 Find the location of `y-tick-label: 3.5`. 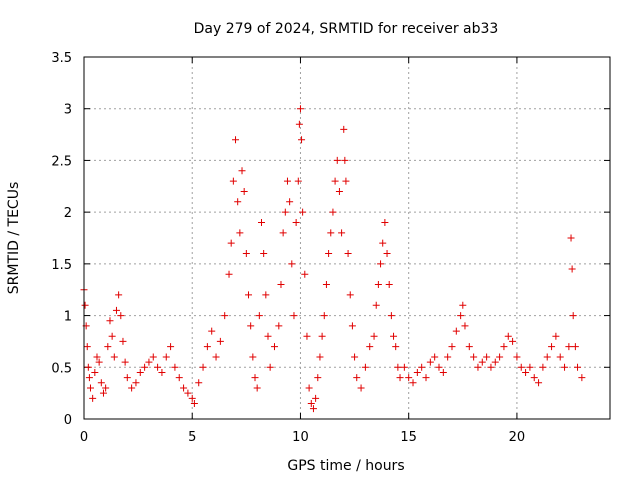

y-tick-label: 3.5 is located at coordinates (61, 58).